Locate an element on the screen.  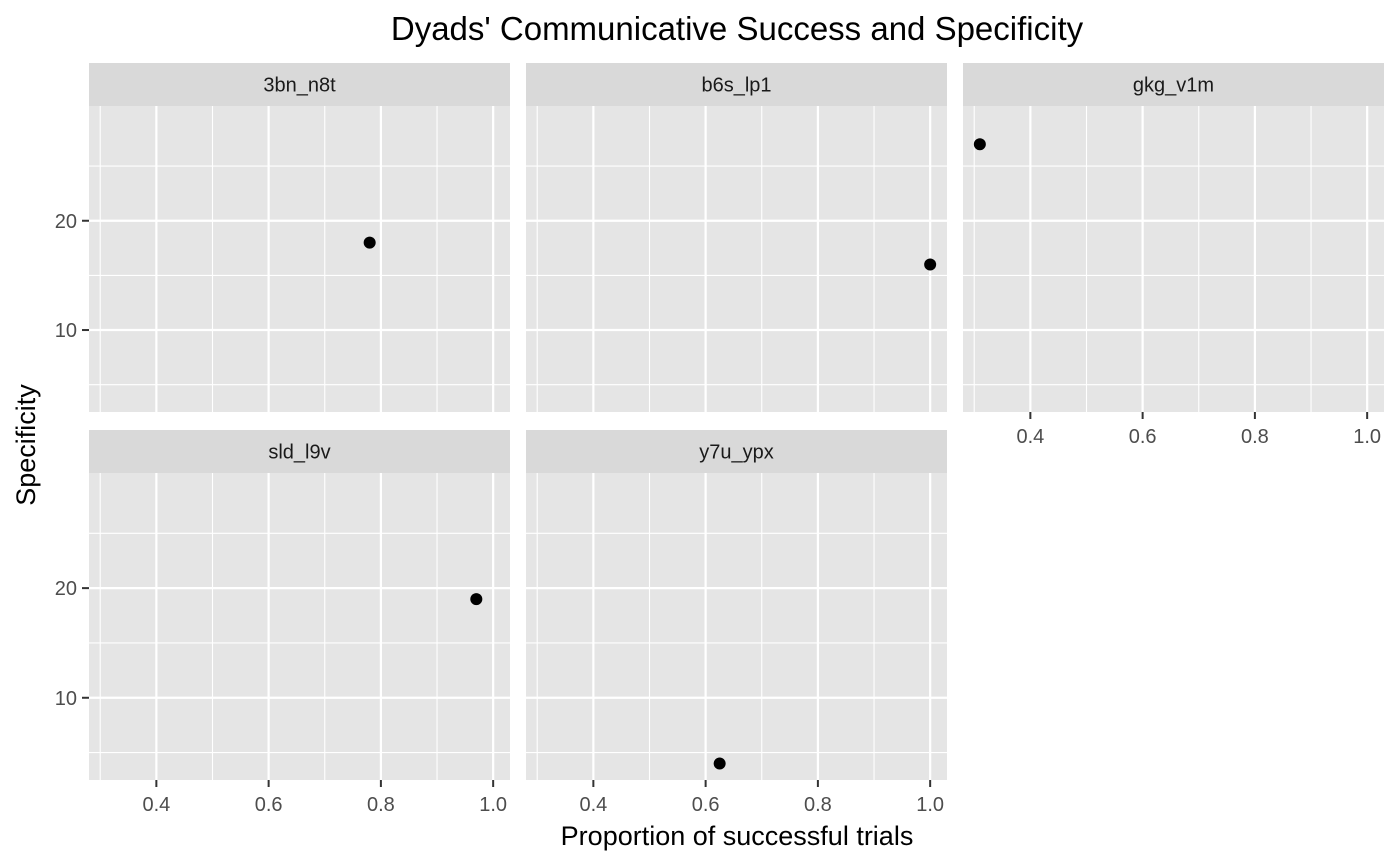
facet-sld_l9v: sld_l9v 10 20 0.4 0.6 0.8 1.0 is located at coordinates (282, 623).